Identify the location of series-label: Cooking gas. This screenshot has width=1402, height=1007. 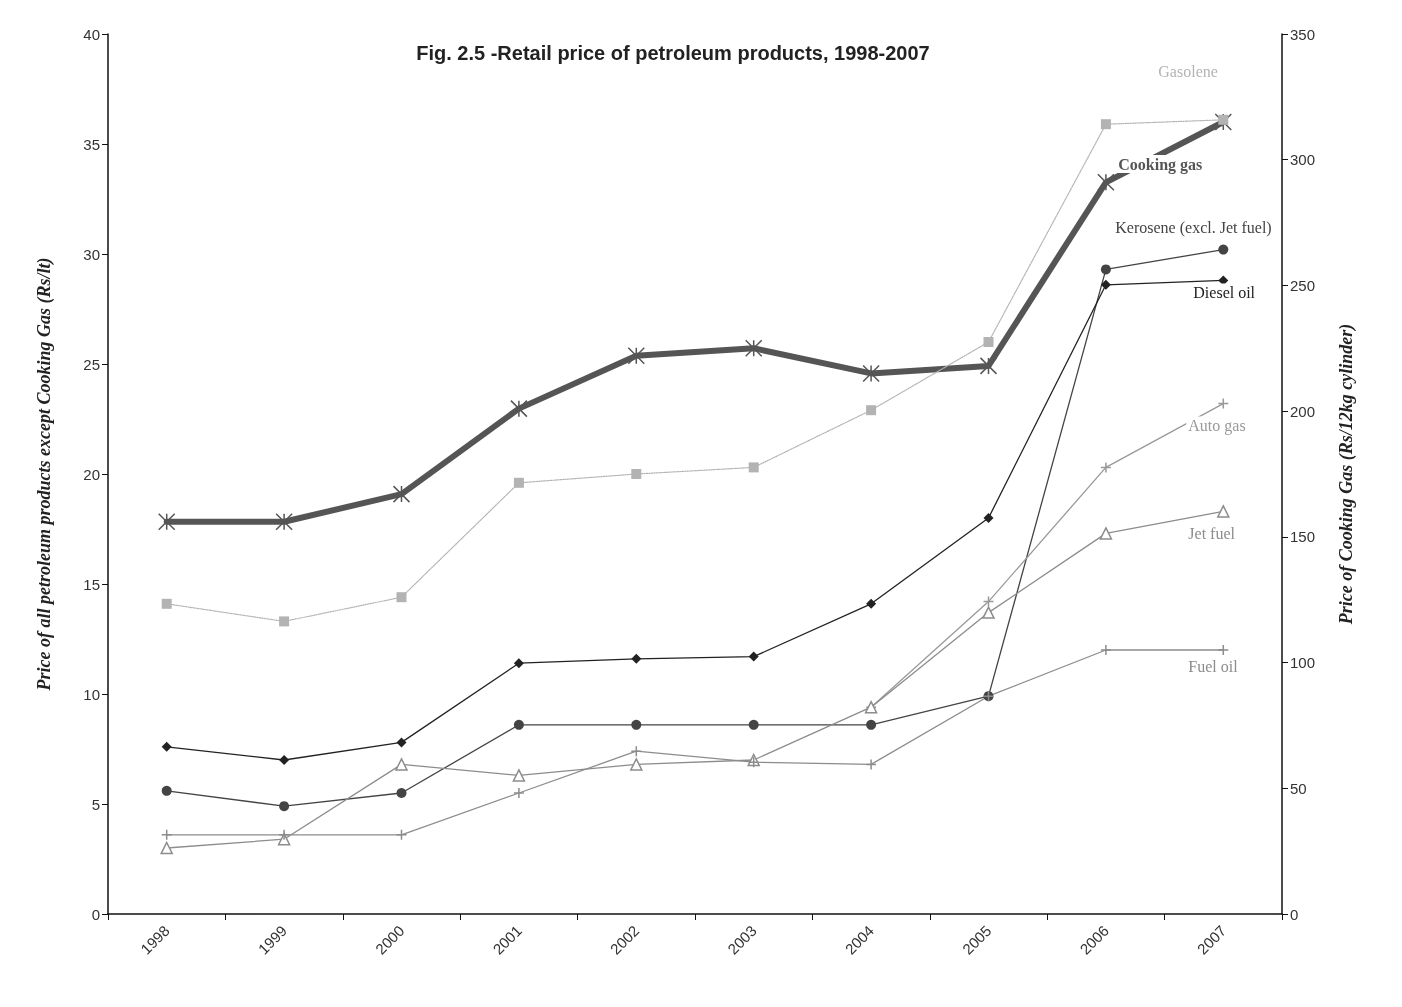
(1160, 164).